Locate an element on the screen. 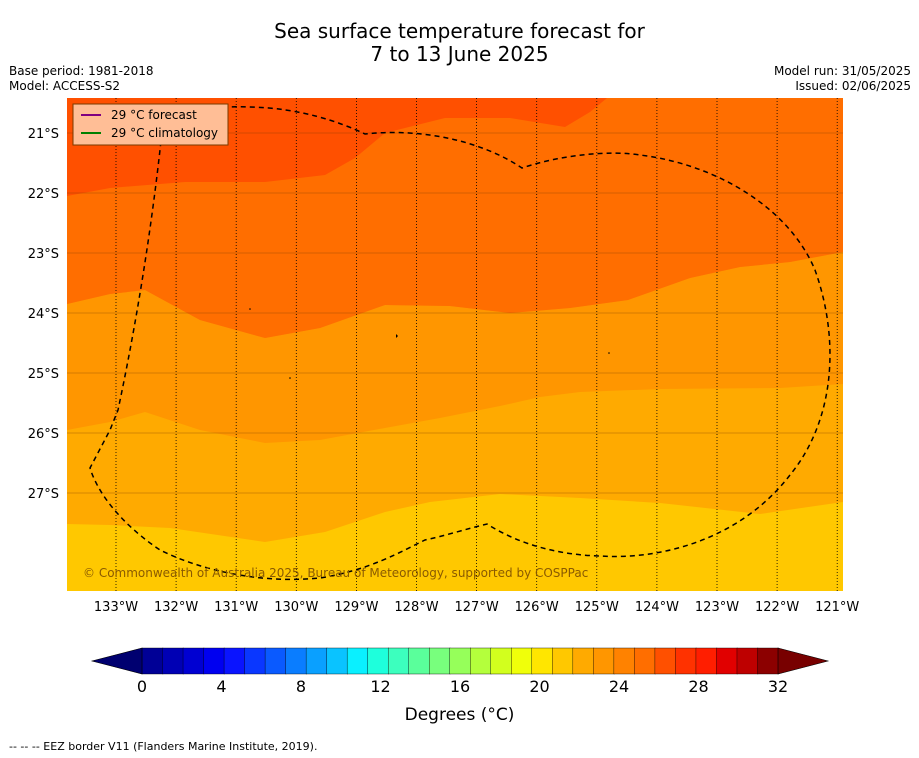 The image size is (919, 758). legend-box: 29 °C forecast 29 °C climatology is located at coordinates (150, 124).